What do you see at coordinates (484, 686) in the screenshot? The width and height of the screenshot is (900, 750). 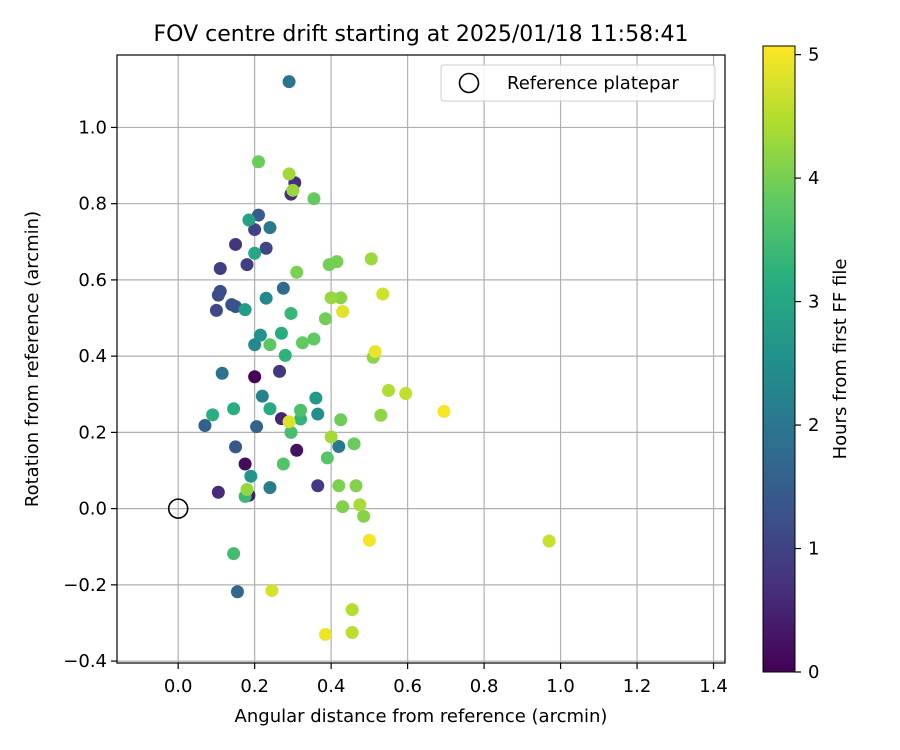 I see `x-tick-label: 0.8` at bounding box center [484, 686].